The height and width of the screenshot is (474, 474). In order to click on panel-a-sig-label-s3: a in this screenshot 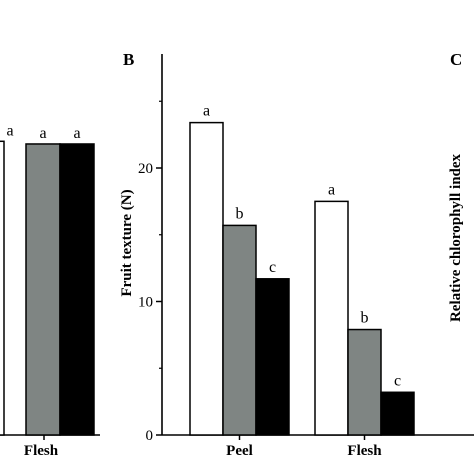, I will do `click(76, 133)`.